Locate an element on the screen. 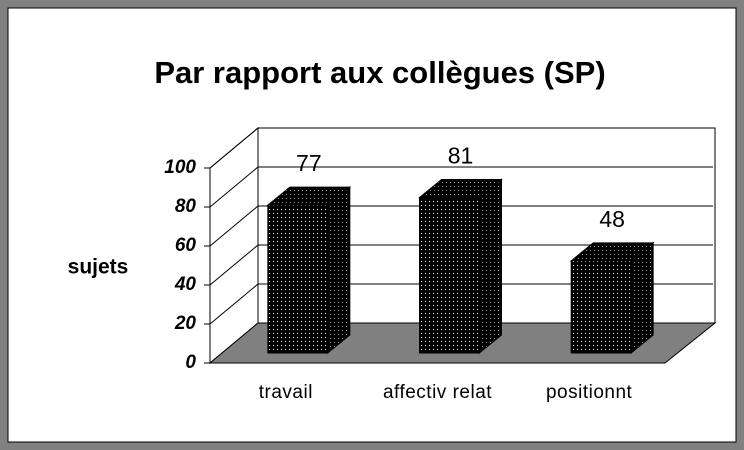 The image size is (744, 450). y-tick-label: 100 is located at coordinates (180, 167).